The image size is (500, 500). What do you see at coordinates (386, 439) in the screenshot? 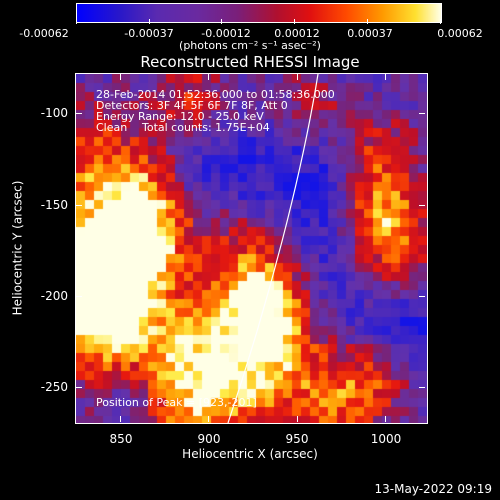
I see `x-tick-label: 1000` at bounding box center [386, 439].